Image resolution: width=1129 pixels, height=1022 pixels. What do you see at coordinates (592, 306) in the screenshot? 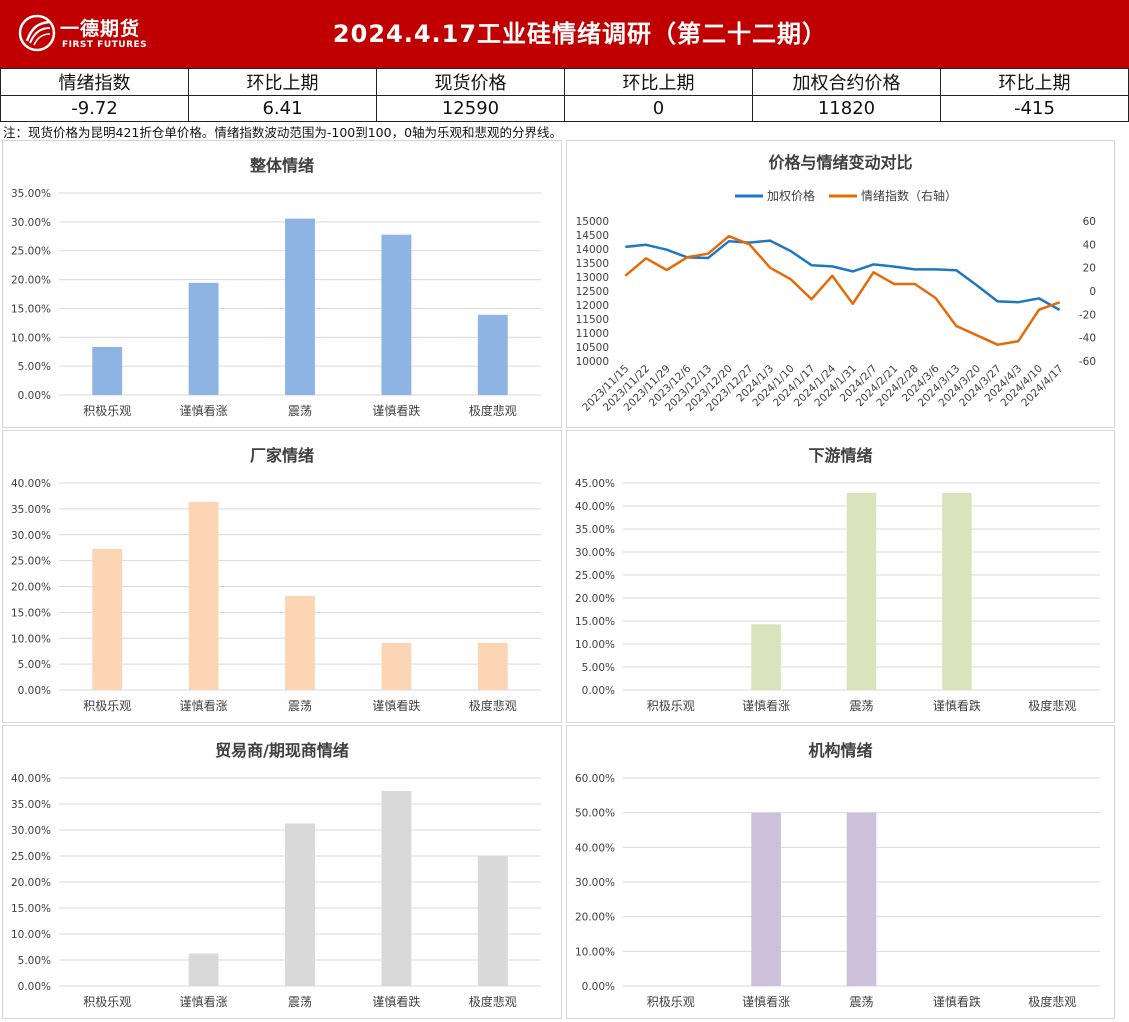
I see `y-left-tick-label: 12000` at bounding box center [592, 306].